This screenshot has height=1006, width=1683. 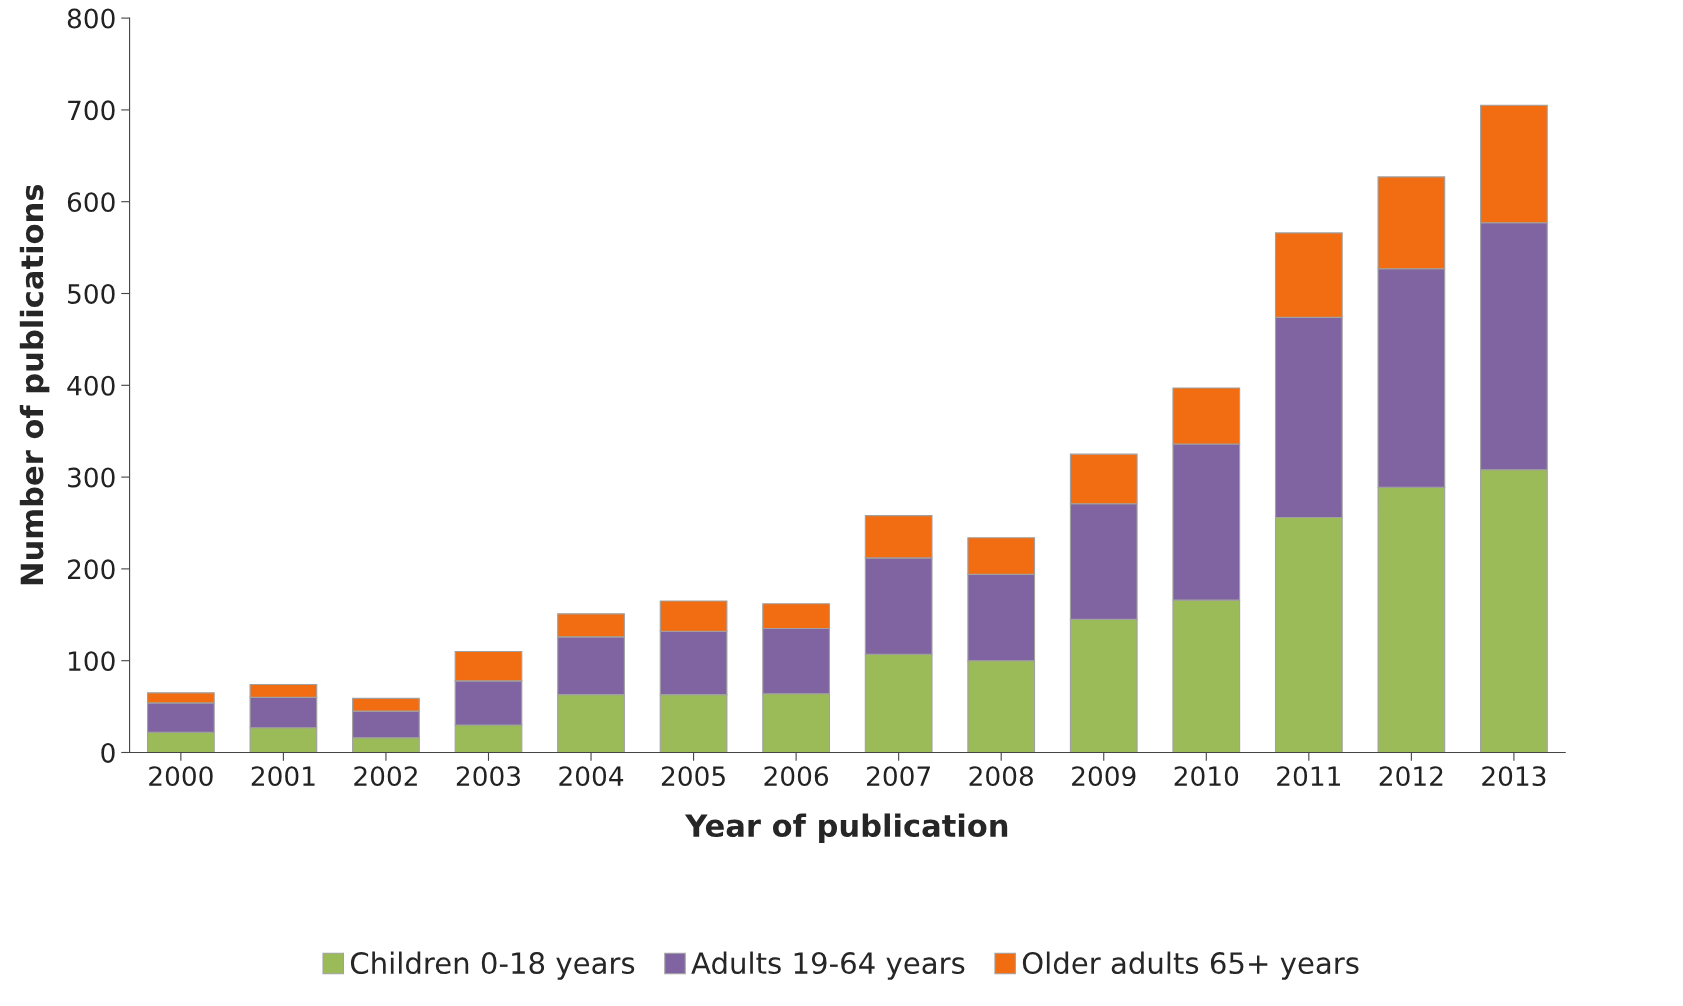 What do you see at coordinates (34, 384) in the screenshot?
I see `y-axis-title: Number of publications` at bounding box center [34, 384].